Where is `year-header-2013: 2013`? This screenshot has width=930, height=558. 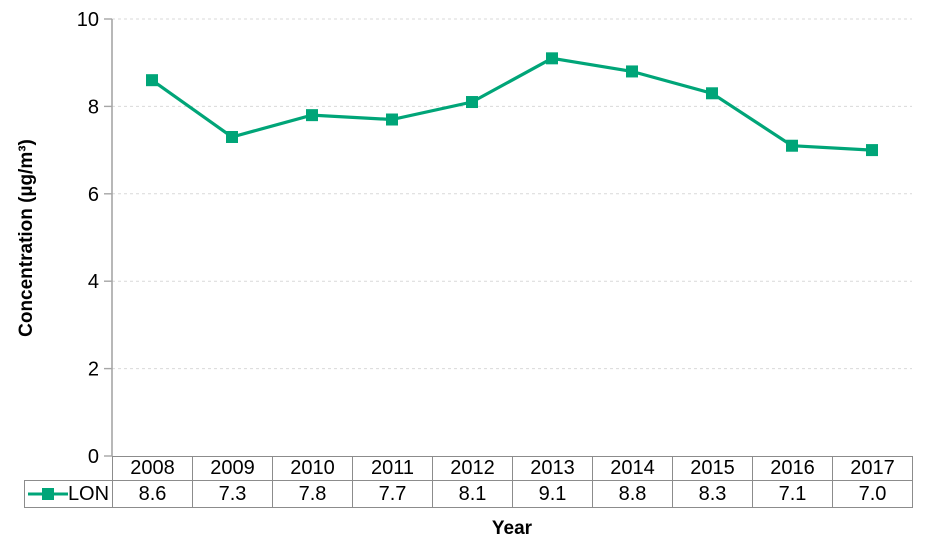 year-header-2013: 2013 is located at coordinates (552, 468).